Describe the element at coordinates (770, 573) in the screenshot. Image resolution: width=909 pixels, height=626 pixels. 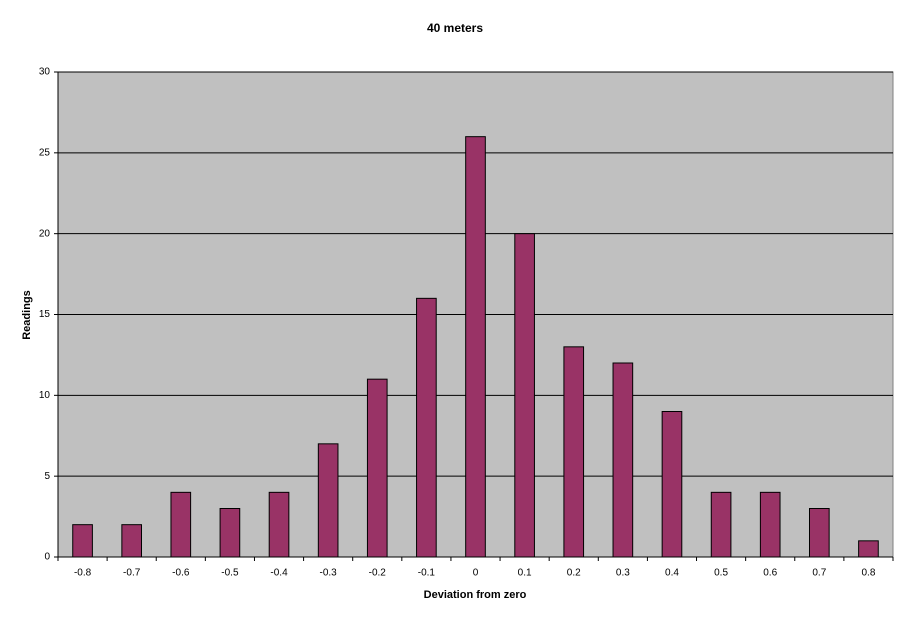
I see `x-tick-label: 0.6` at that location.